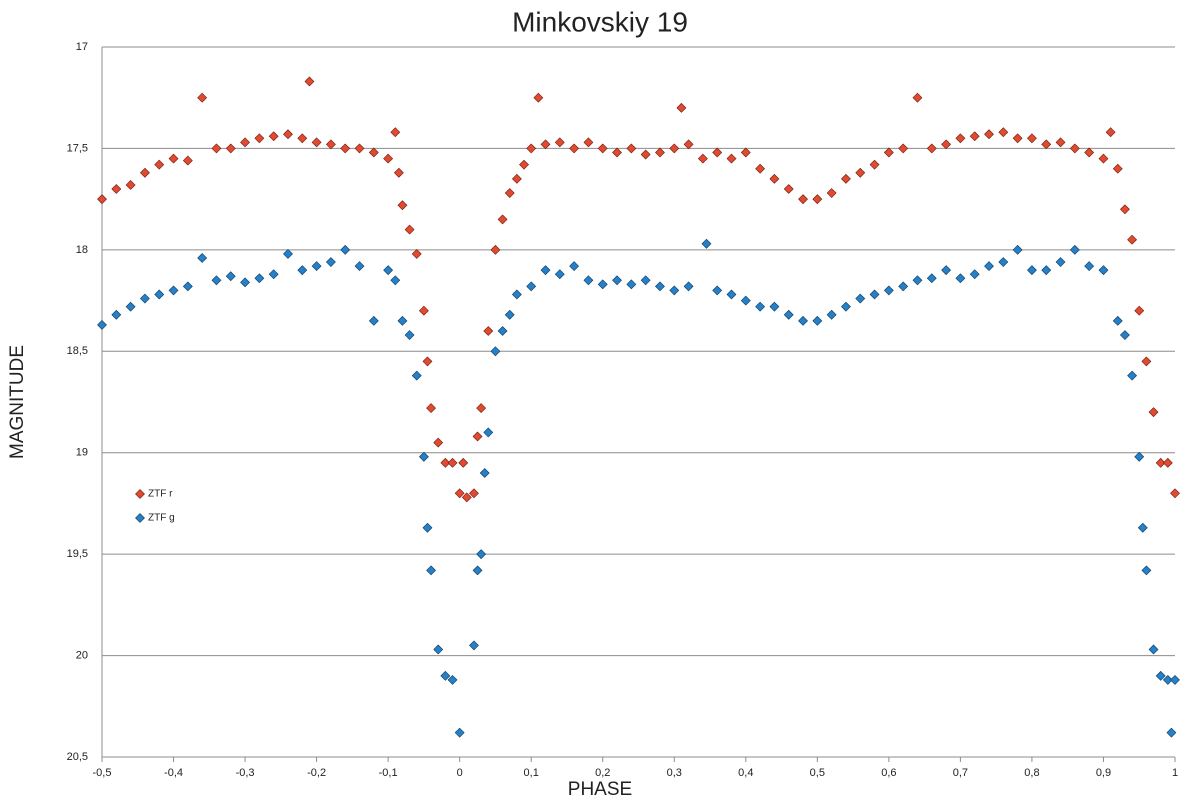  What do you see at coordinates (82, 250) in the screenshot?
I see `y-tick-label: 18` at bounding box center [82, 250].